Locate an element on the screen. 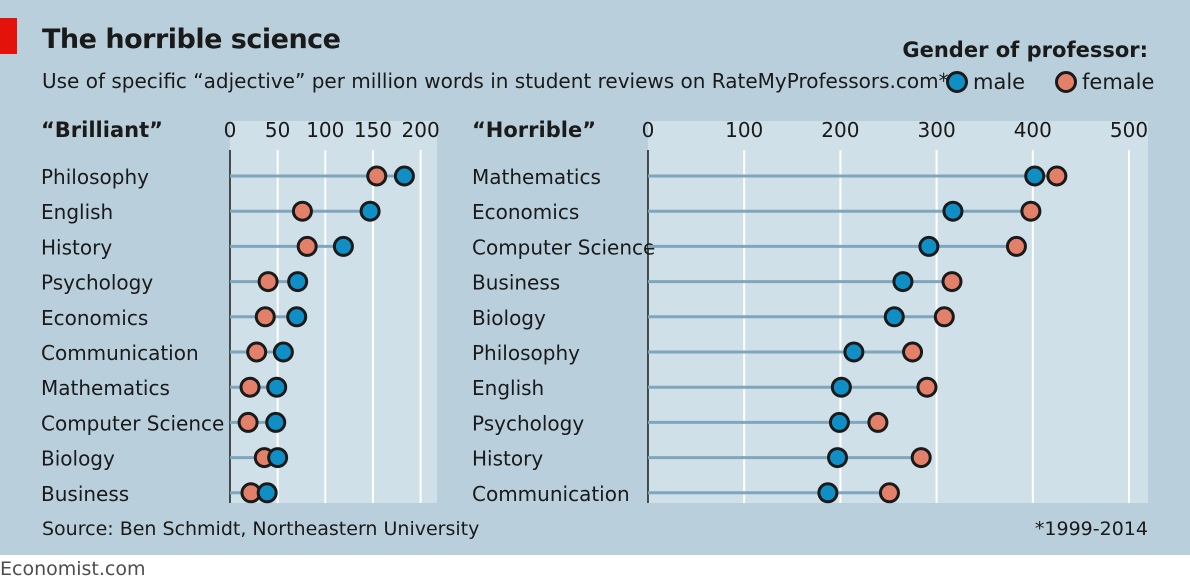  legend-female-label: female is located at coordinates (1118, 82).